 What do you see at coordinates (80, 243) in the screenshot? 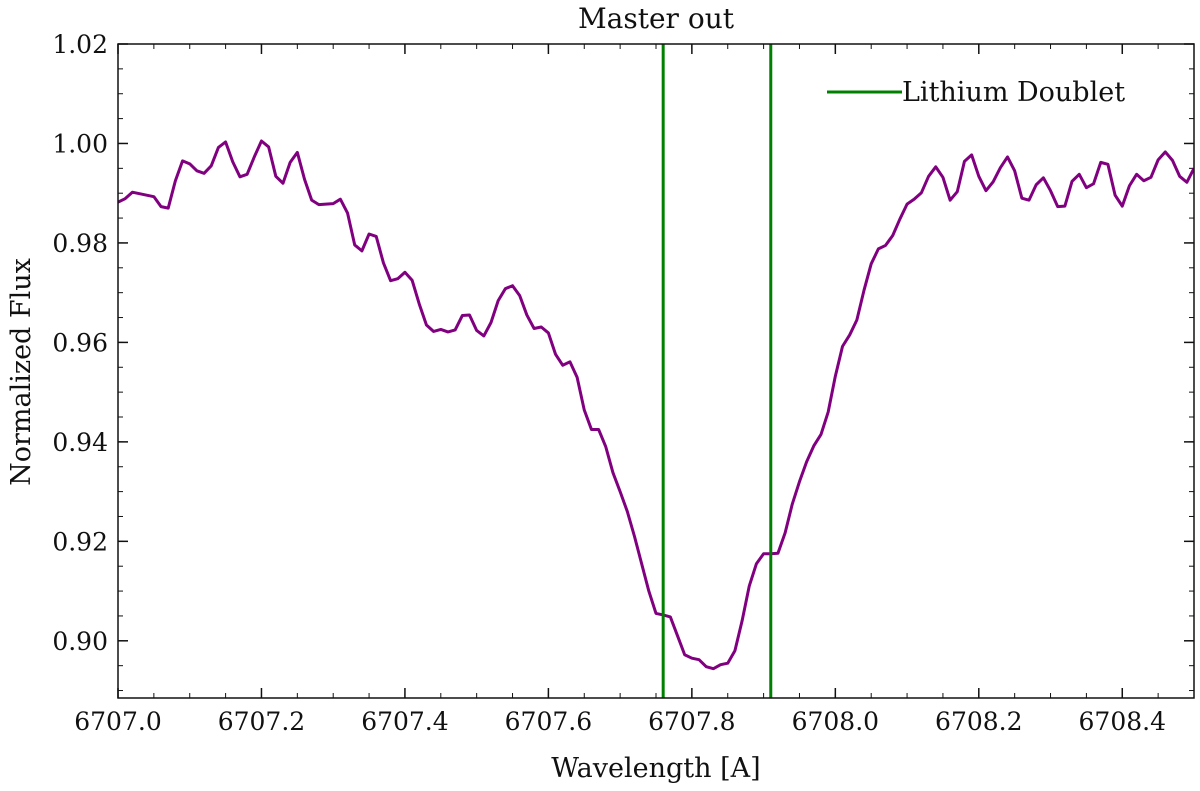
I see `y-tick-label: 0.98` at bounding box center [80, 243].